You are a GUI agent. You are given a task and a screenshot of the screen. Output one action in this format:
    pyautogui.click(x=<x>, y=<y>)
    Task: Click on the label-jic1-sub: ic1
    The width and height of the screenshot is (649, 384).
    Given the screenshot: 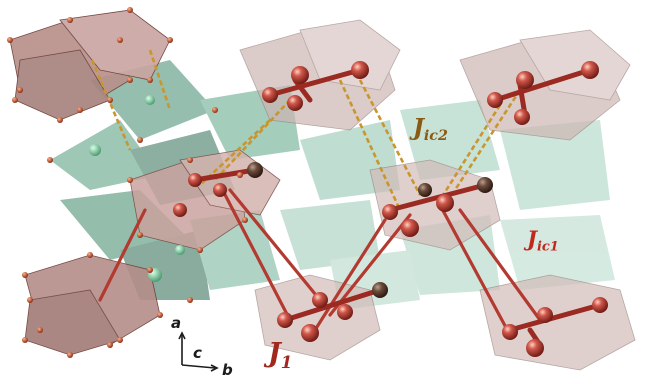 What is the action you would take?
    pyautogui.click(x=547, y=247)
    